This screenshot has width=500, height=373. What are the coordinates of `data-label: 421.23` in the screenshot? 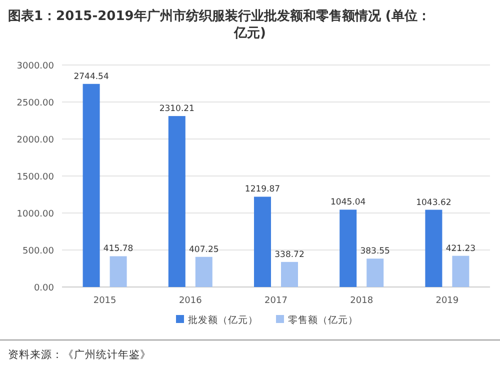 It's located at (461, 249).